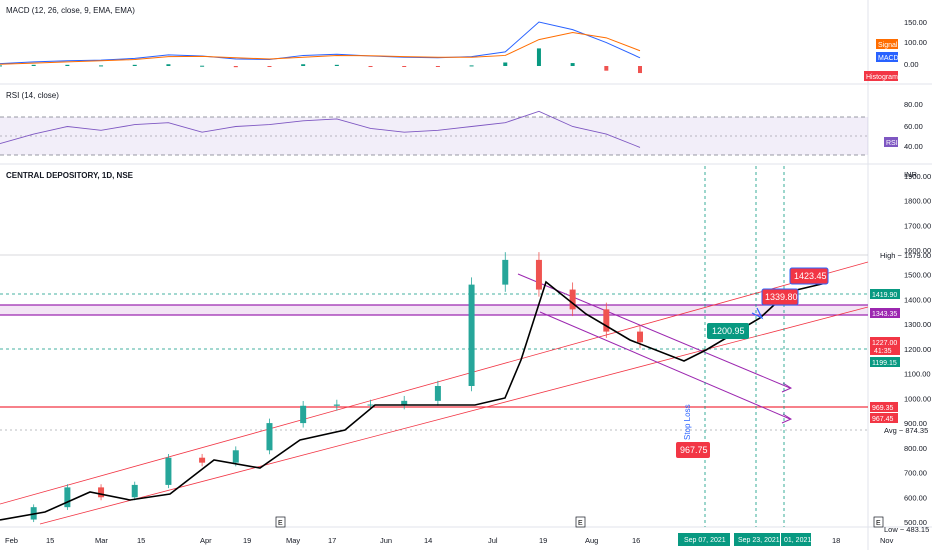 The height and width of the screenshot is (550, 932). Describe the element at coordinates (883, 351) in the screenshot. I see `last-price-countdown: 41:35` at that location.